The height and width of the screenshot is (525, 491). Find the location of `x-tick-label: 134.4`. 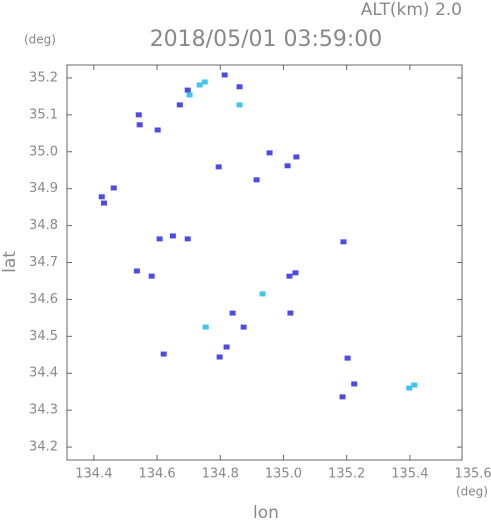

x-tick-label: 134.4 is located at coordinates (93, 474).